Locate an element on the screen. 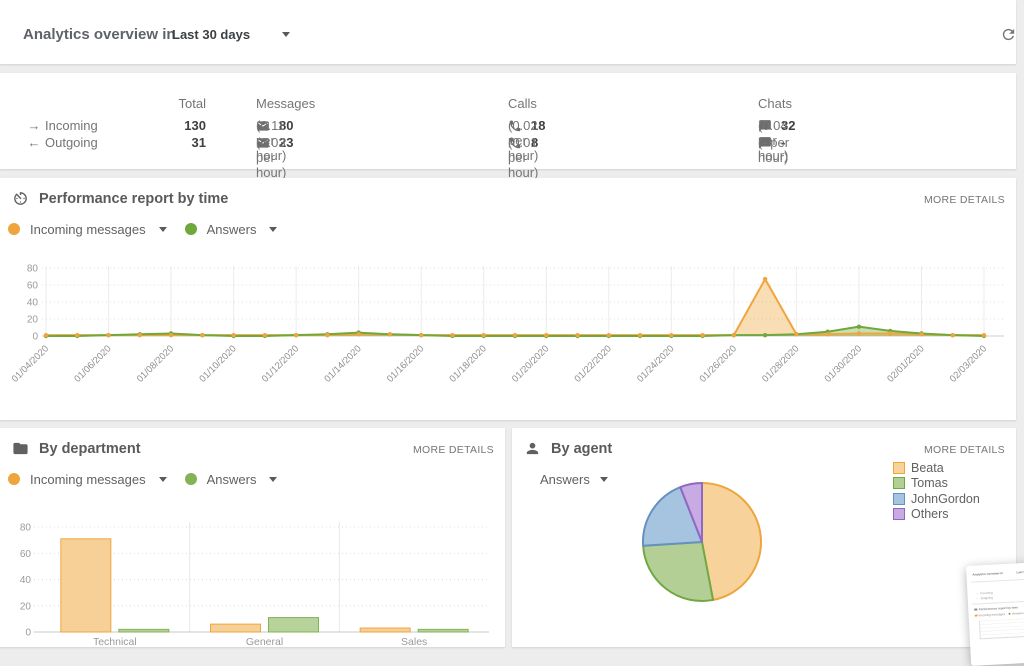 Image resolution: width=1024 pixels, height=666 pixels. chats-rate: (- per hour) is located at coordinates (774, 150).